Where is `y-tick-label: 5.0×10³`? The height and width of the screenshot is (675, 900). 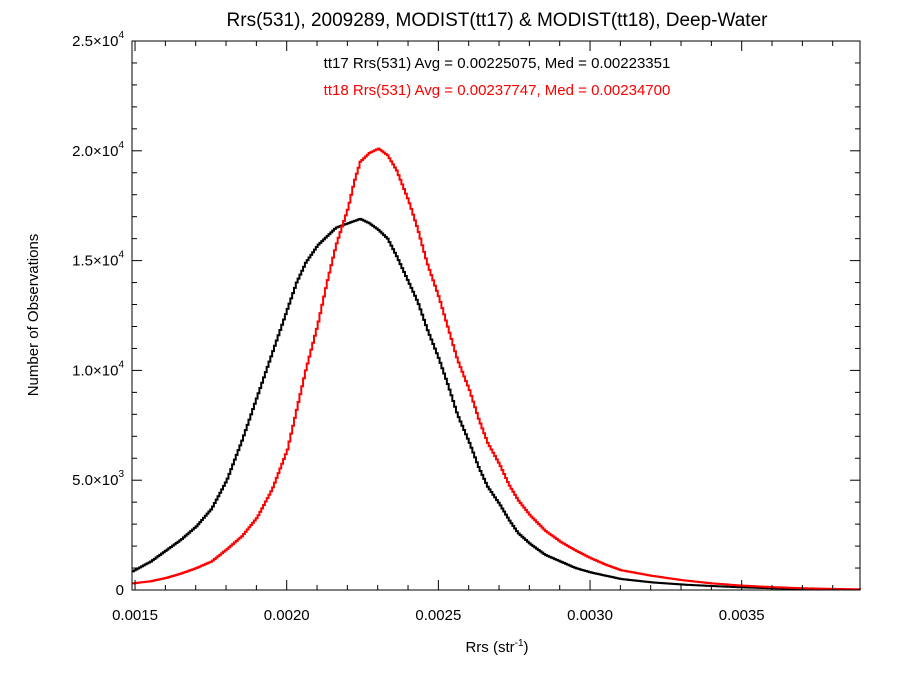
y-tick-label: 5.0×10³ is located at coordinates (98, 479).